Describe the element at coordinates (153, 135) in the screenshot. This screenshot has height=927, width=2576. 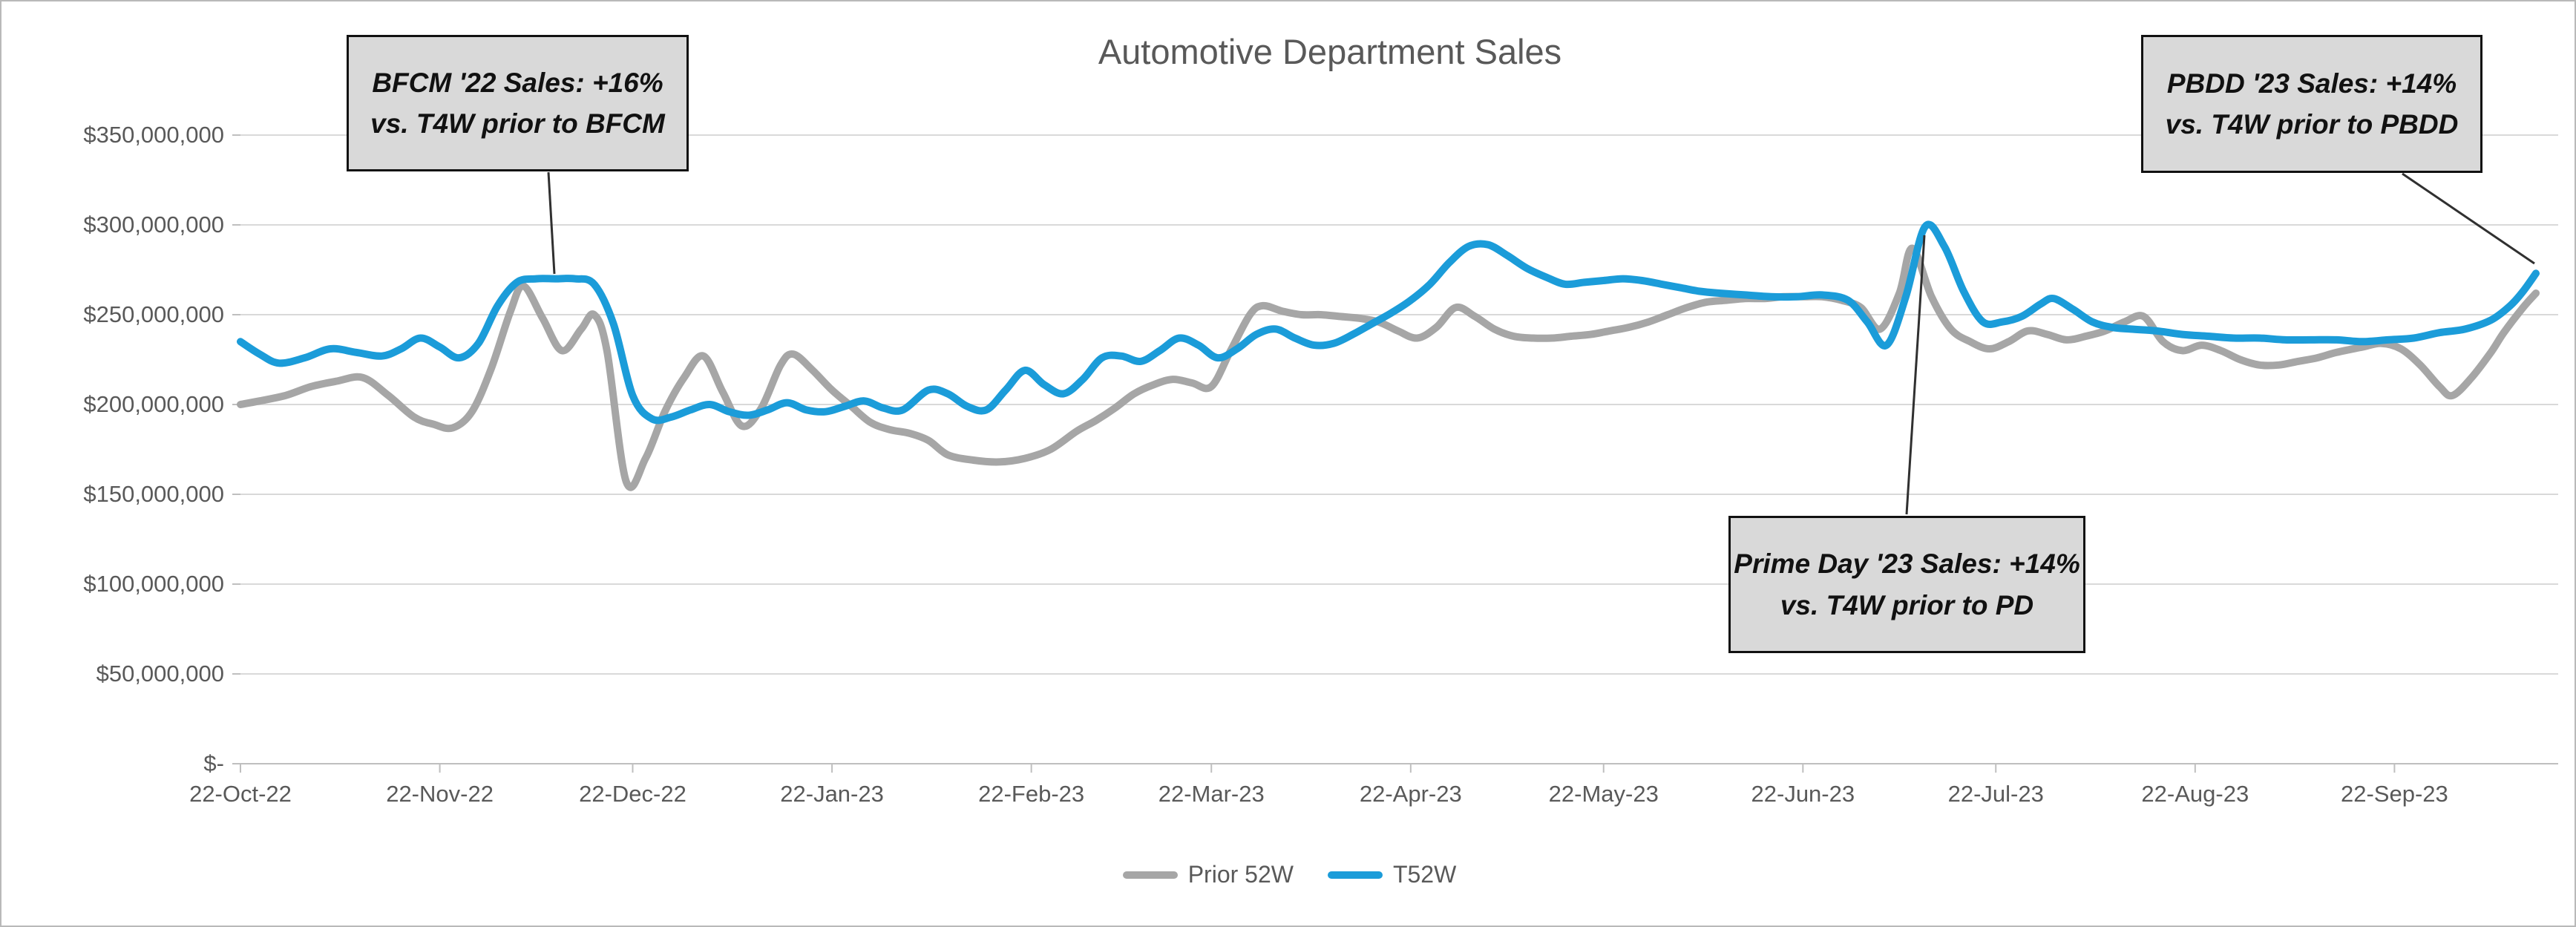
I see `y-axis-tick-label: $350,000,000` at that location.